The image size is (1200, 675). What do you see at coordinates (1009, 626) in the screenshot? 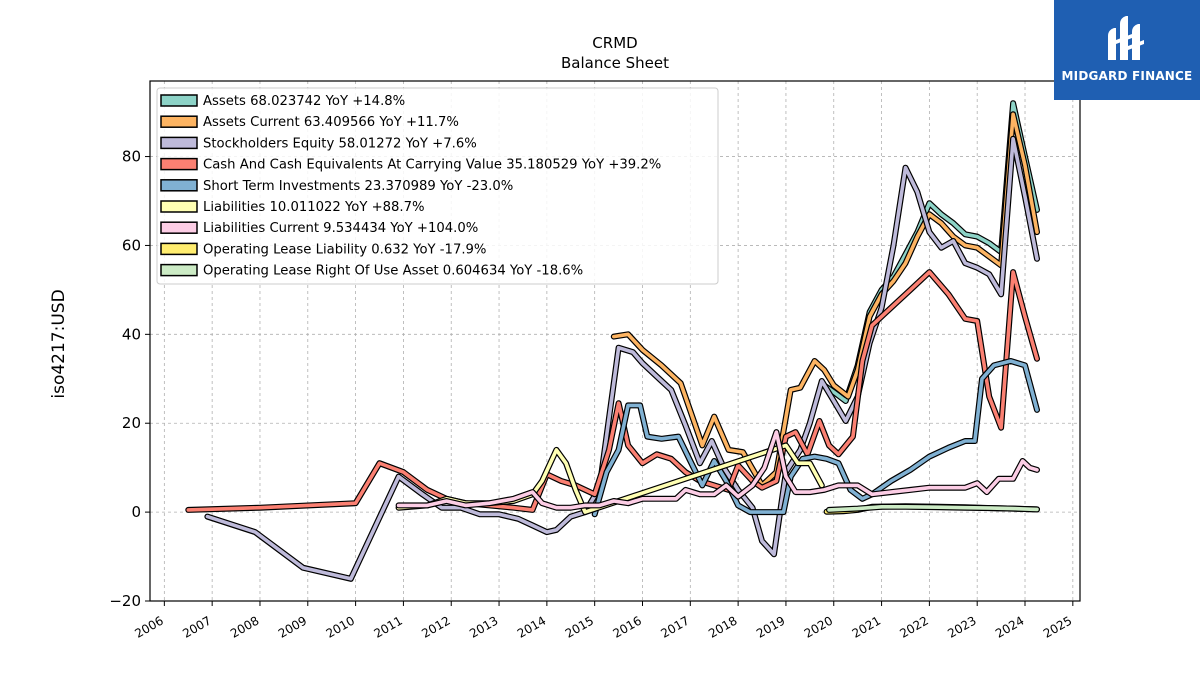
I see `x-tick-label: 2024` at bounding box center [1009, 626].